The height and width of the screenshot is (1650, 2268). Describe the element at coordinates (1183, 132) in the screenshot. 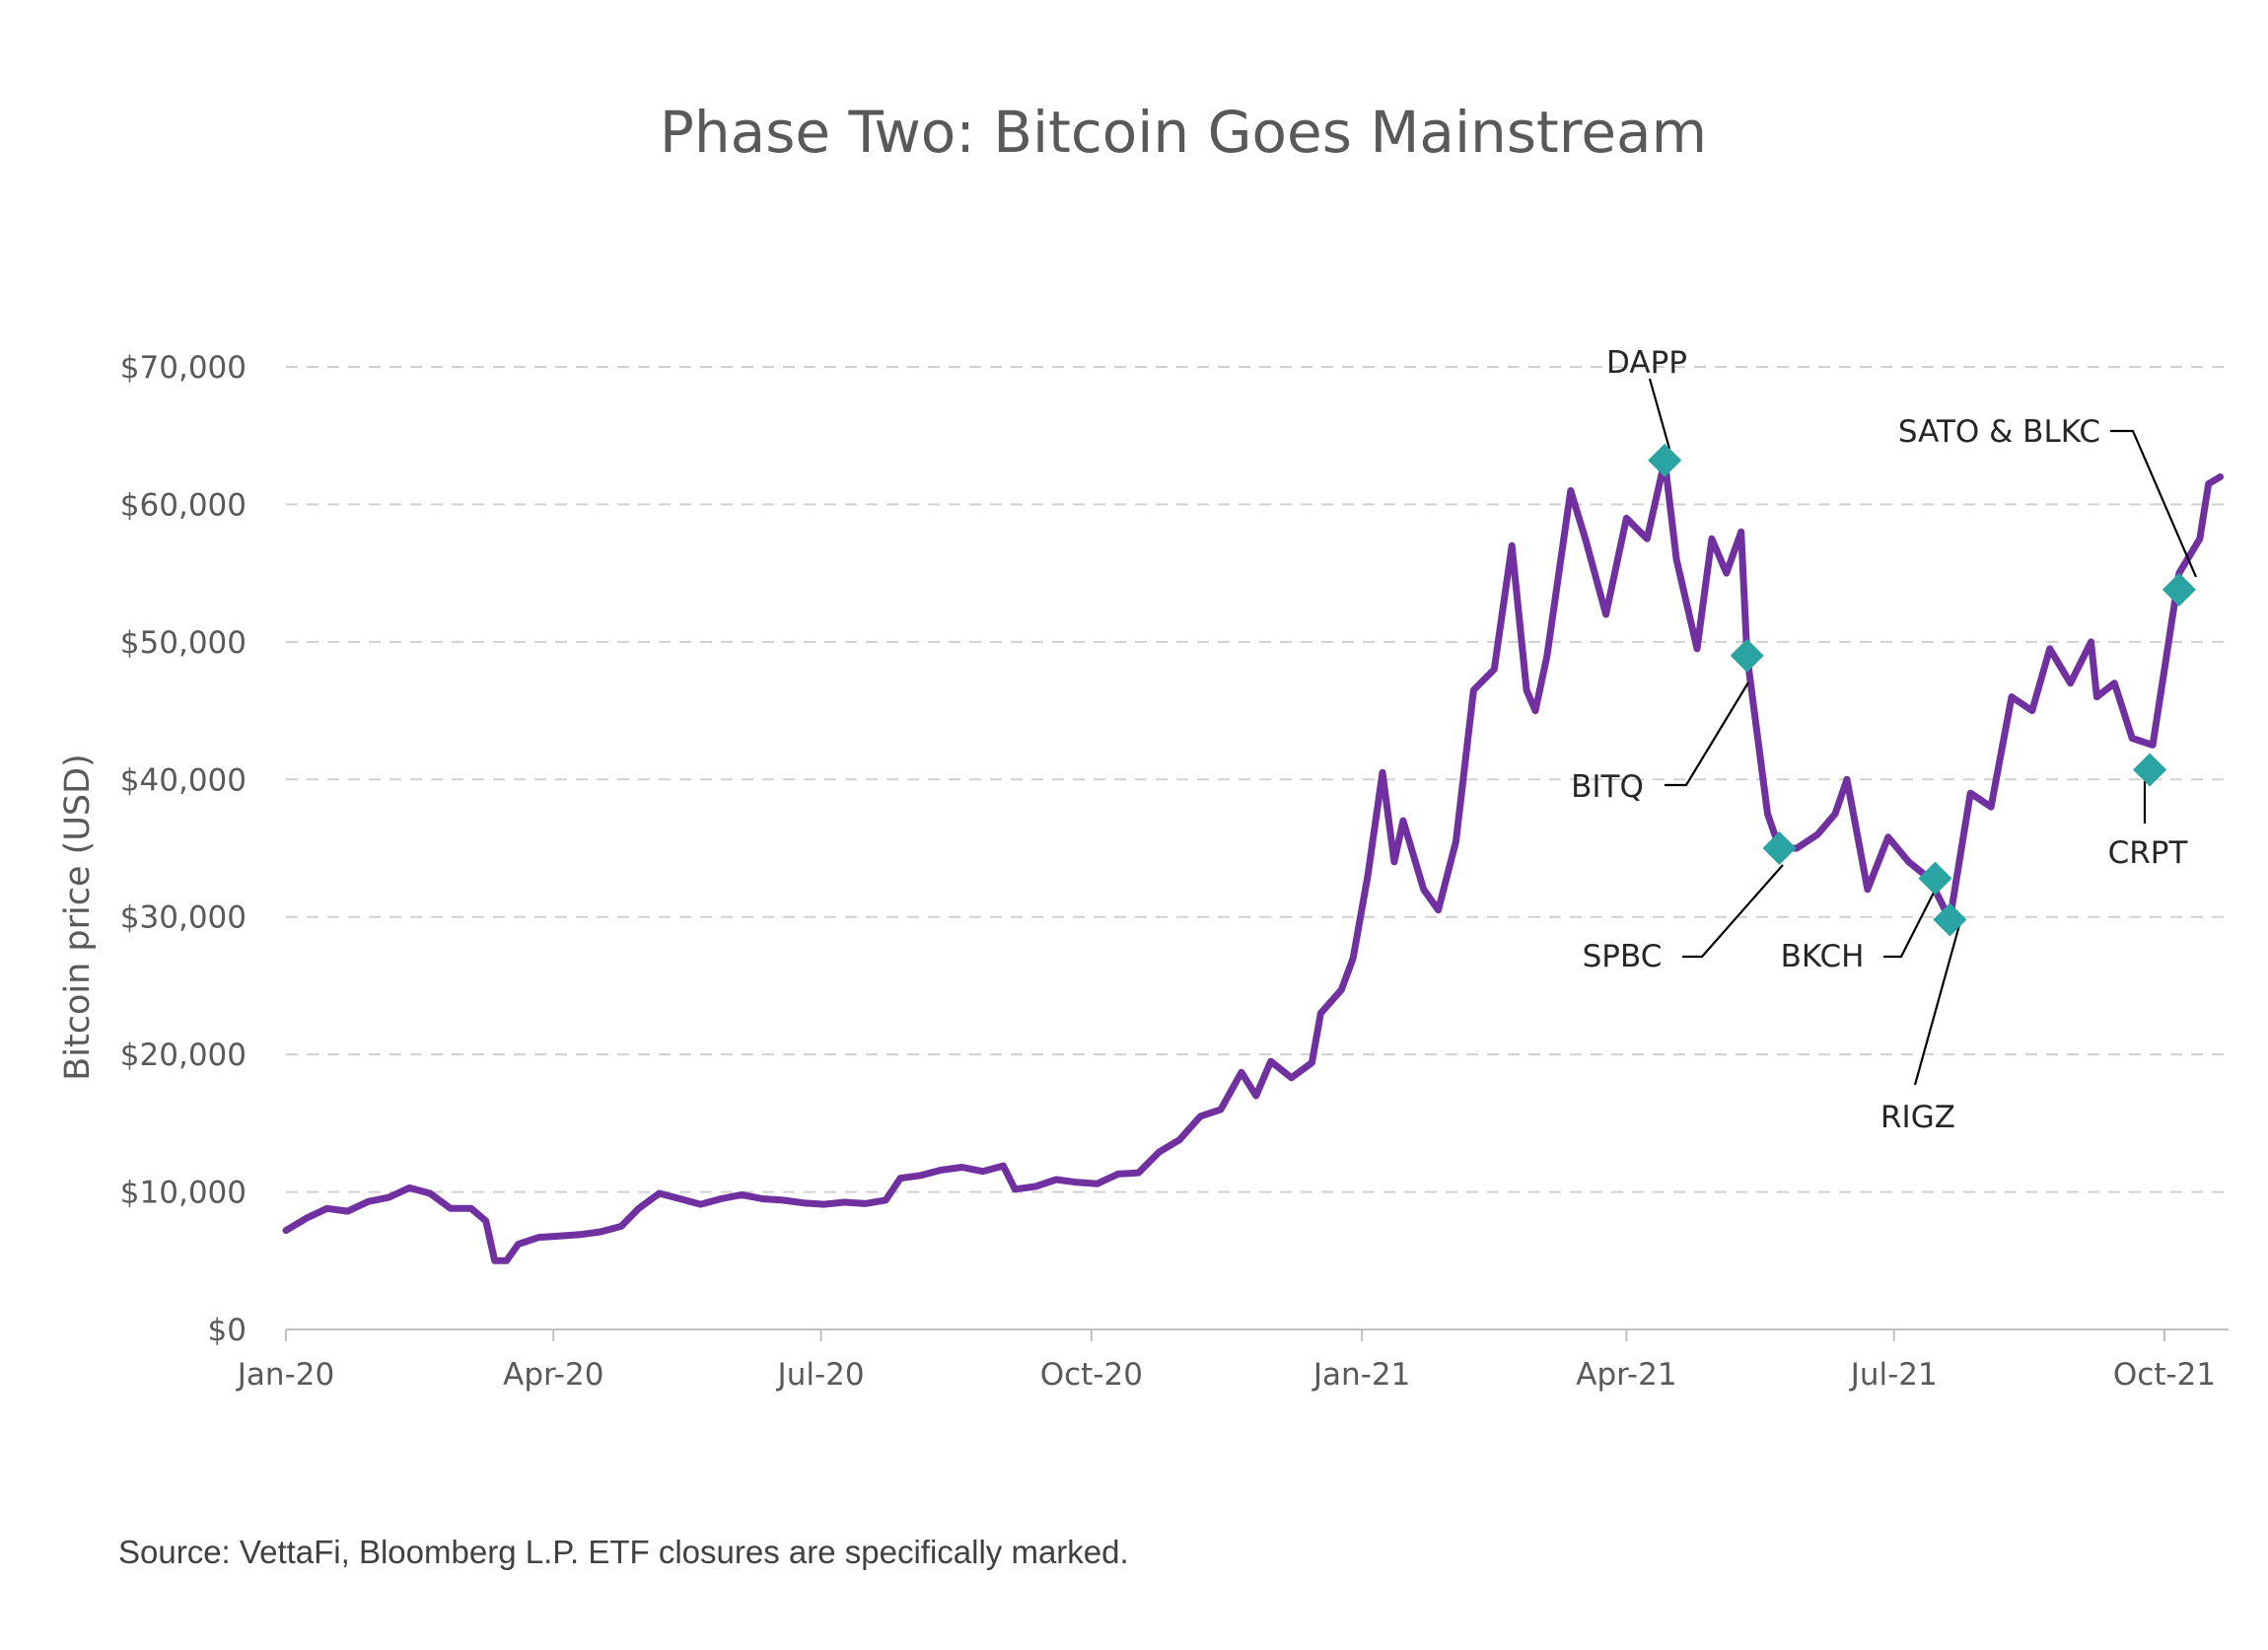

I see `chart-title: Phase Two: Bitcoin Goes Mainstream` at that location.